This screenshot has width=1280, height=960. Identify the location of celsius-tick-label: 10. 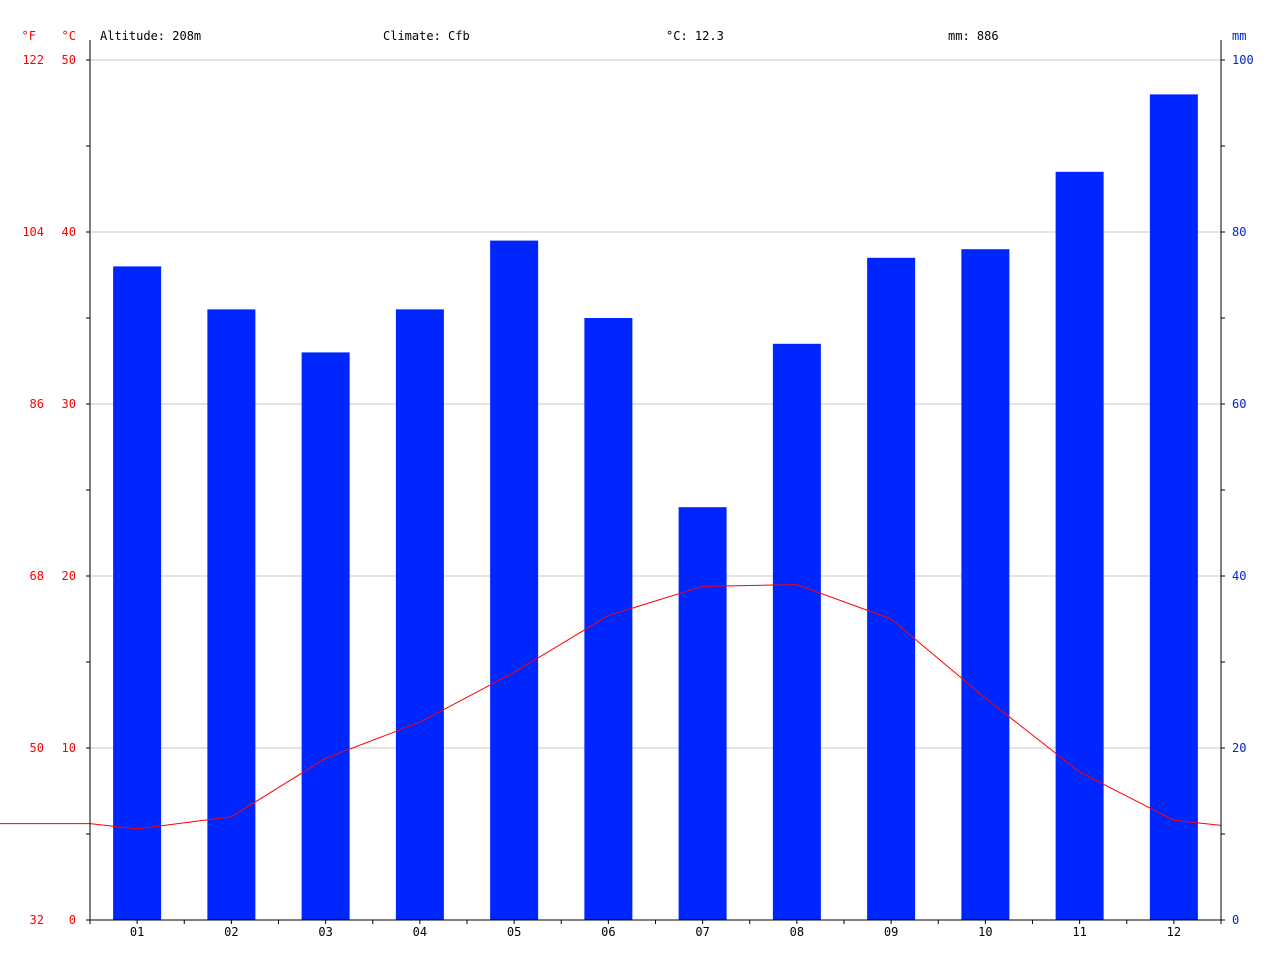
(69, 748).